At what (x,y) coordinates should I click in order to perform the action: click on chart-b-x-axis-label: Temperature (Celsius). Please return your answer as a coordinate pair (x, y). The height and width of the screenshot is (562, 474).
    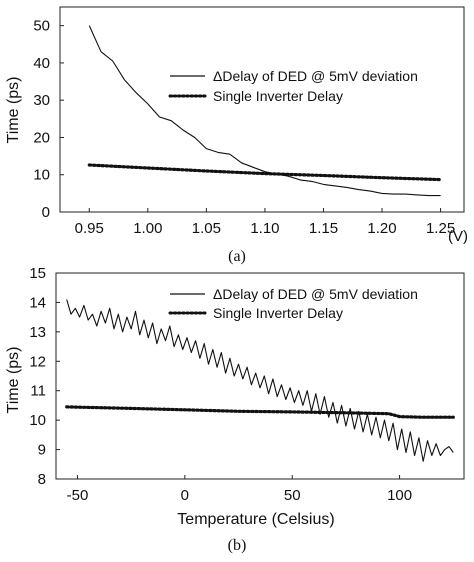
    Looking at the image, I should click on (255, 519).